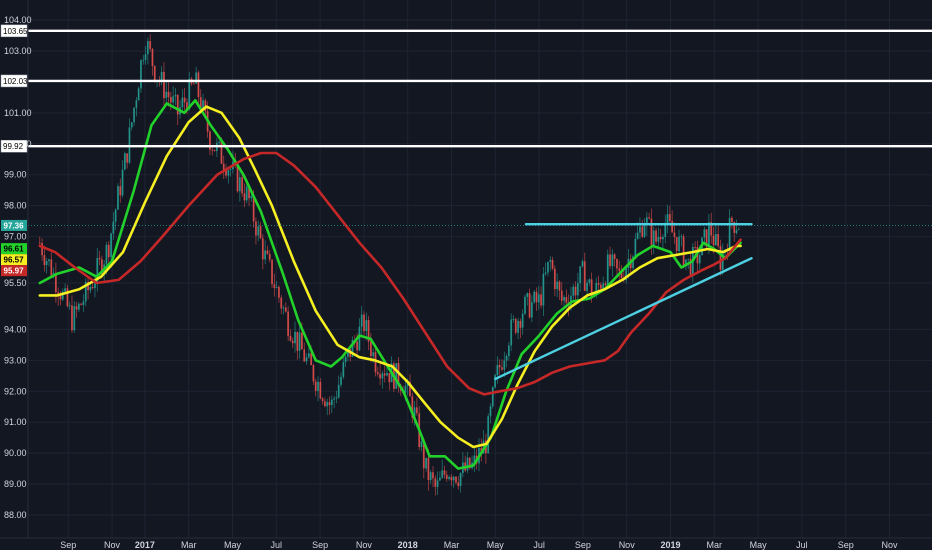  Describe the element at coordinates (15, 175) in the screenshot. I see `y-tick-label: 99.00` at that location.